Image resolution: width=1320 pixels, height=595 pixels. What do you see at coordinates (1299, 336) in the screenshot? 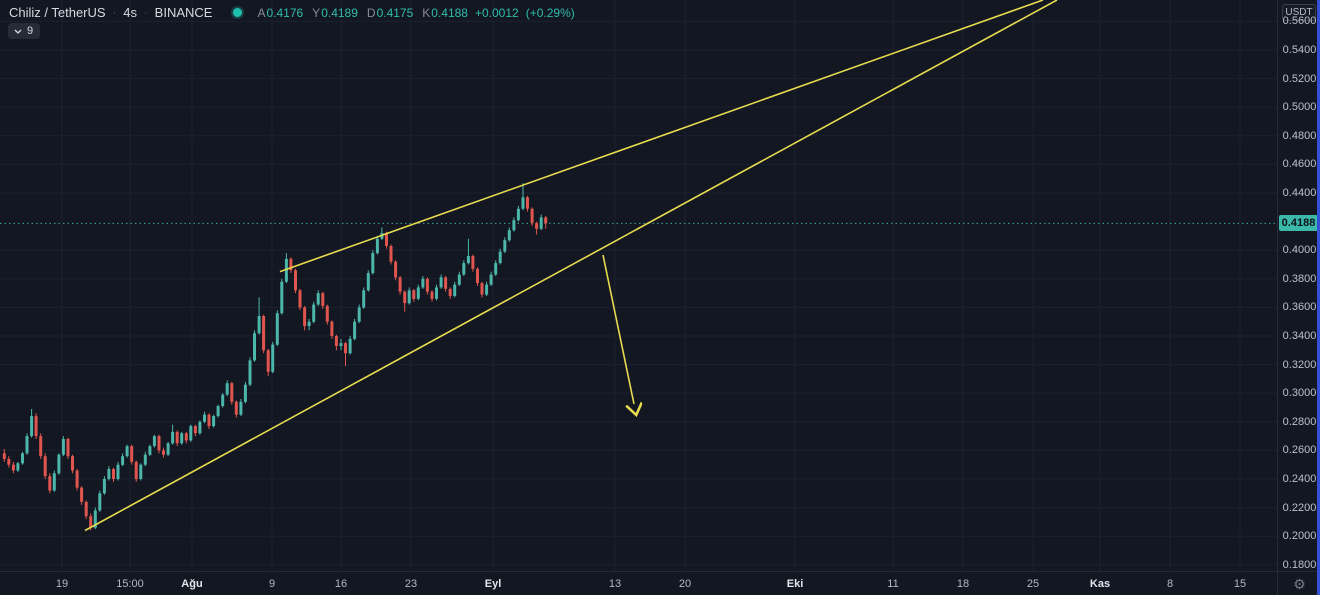
I see `price-tick: 0.3400` at bounding box center [1299, 336].